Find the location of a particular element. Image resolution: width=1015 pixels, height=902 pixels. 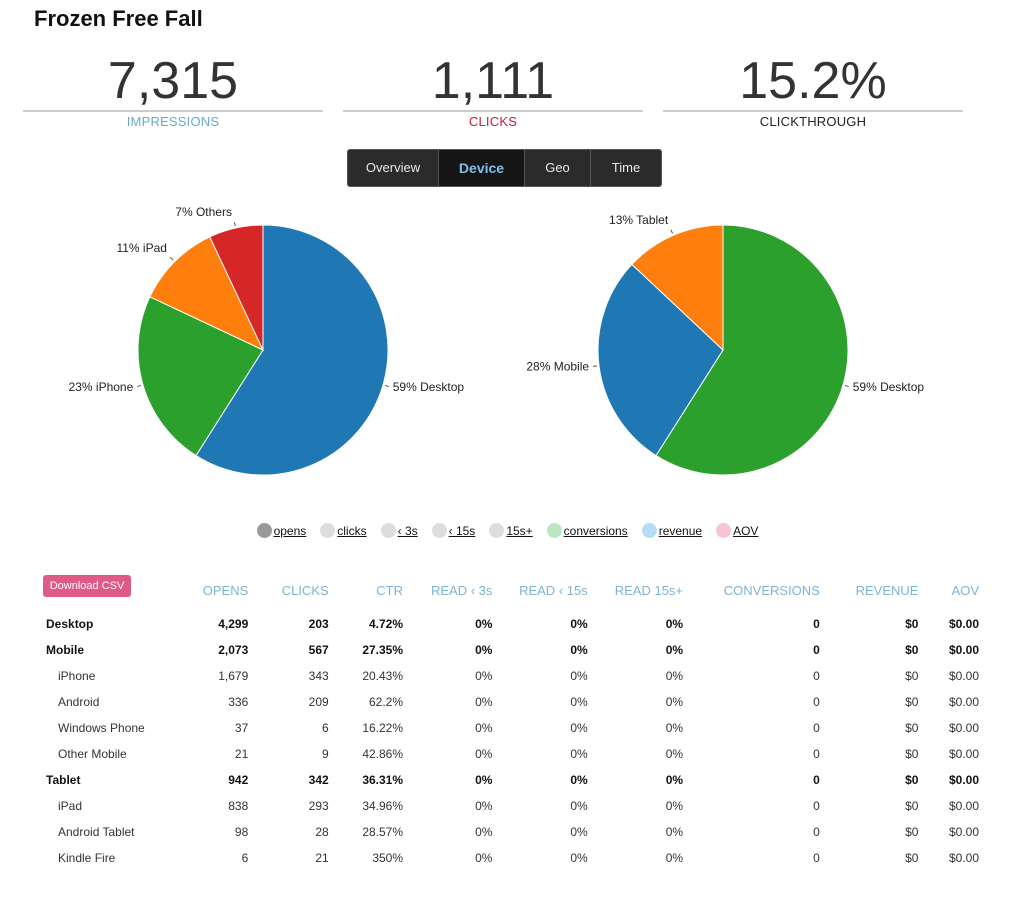

clicks-label: CLICKS is located at coordinates (493, 121).